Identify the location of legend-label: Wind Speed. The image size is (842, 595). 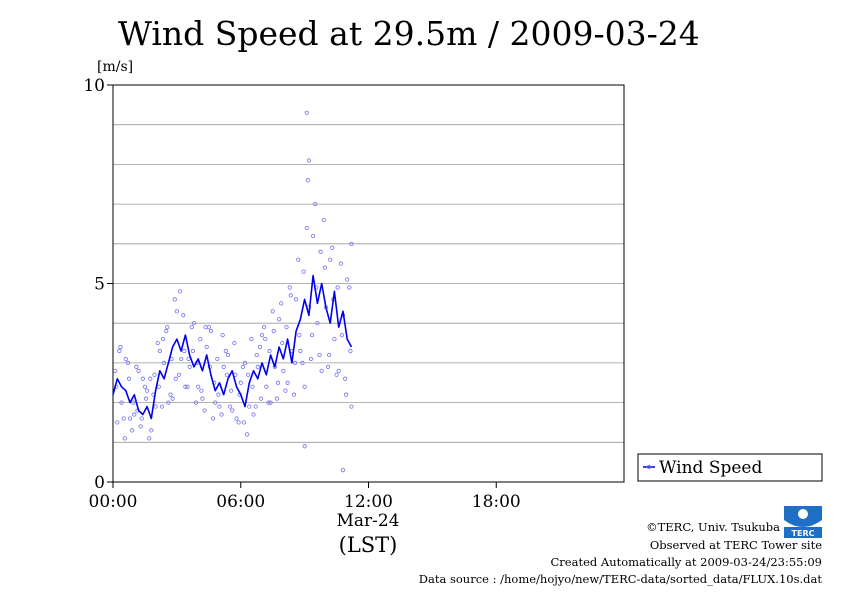
(710, 468).